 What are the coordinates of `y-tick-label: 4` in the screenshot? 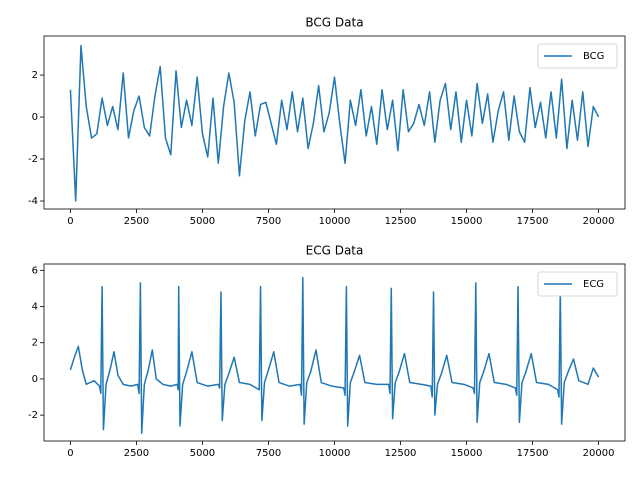 It's located at (35, 307).